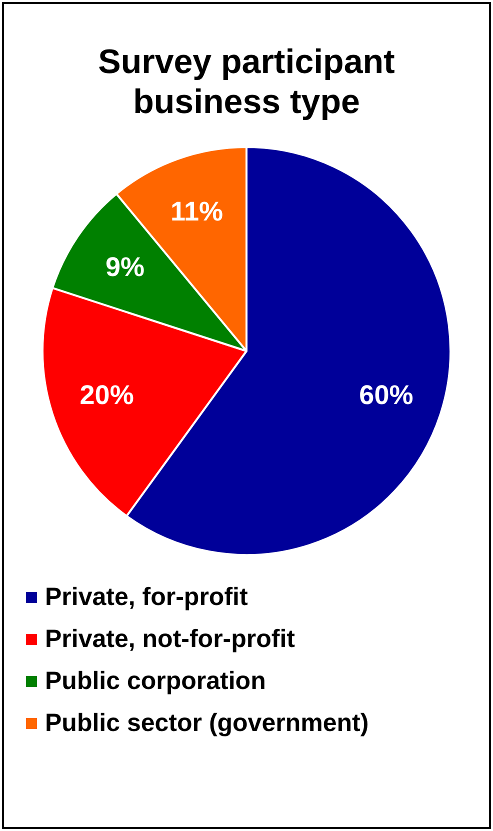 Image resolution: width=493 pixels, height=831 pixels. I want to click on legend-label: Private, for-profit, so click(146, 597).